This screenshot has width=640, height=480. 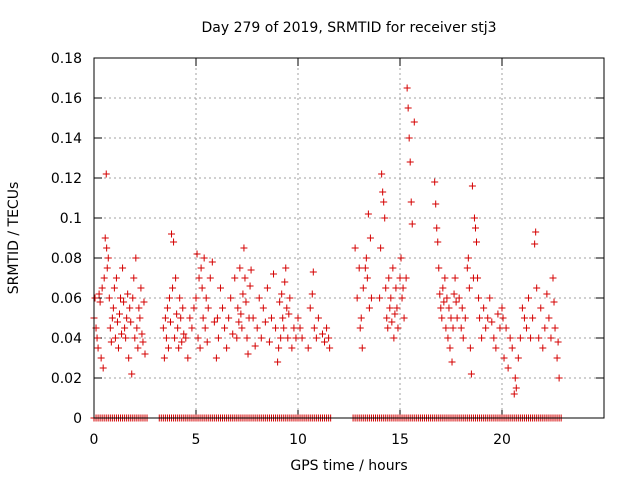 What do you see at coordinates (77, 419) in the screenshot?
I see `y-tick-label: 0` at bounding box center [77, 419].